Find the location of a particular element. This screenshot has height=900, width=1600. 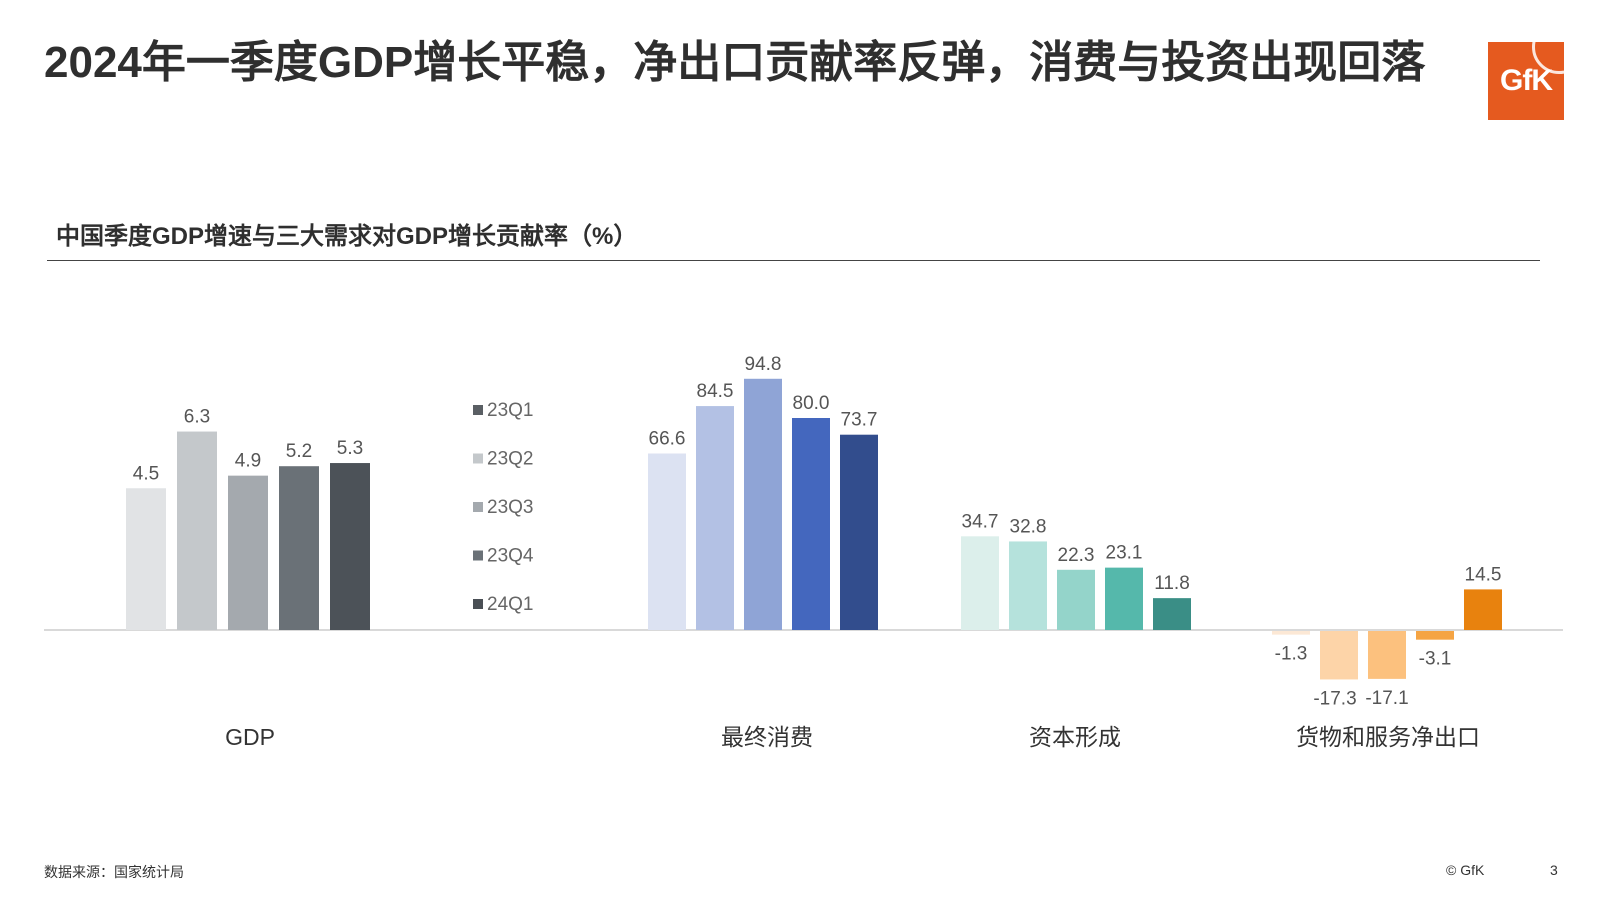

data-label-3-0: -1.3 is located at coordinates (1291, 654).